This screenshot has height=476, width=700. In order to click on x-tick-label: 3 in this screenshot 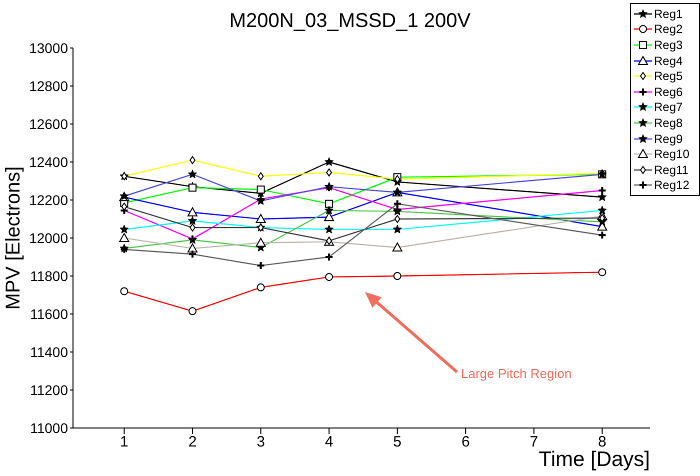, I will do `click(260, 442)`.